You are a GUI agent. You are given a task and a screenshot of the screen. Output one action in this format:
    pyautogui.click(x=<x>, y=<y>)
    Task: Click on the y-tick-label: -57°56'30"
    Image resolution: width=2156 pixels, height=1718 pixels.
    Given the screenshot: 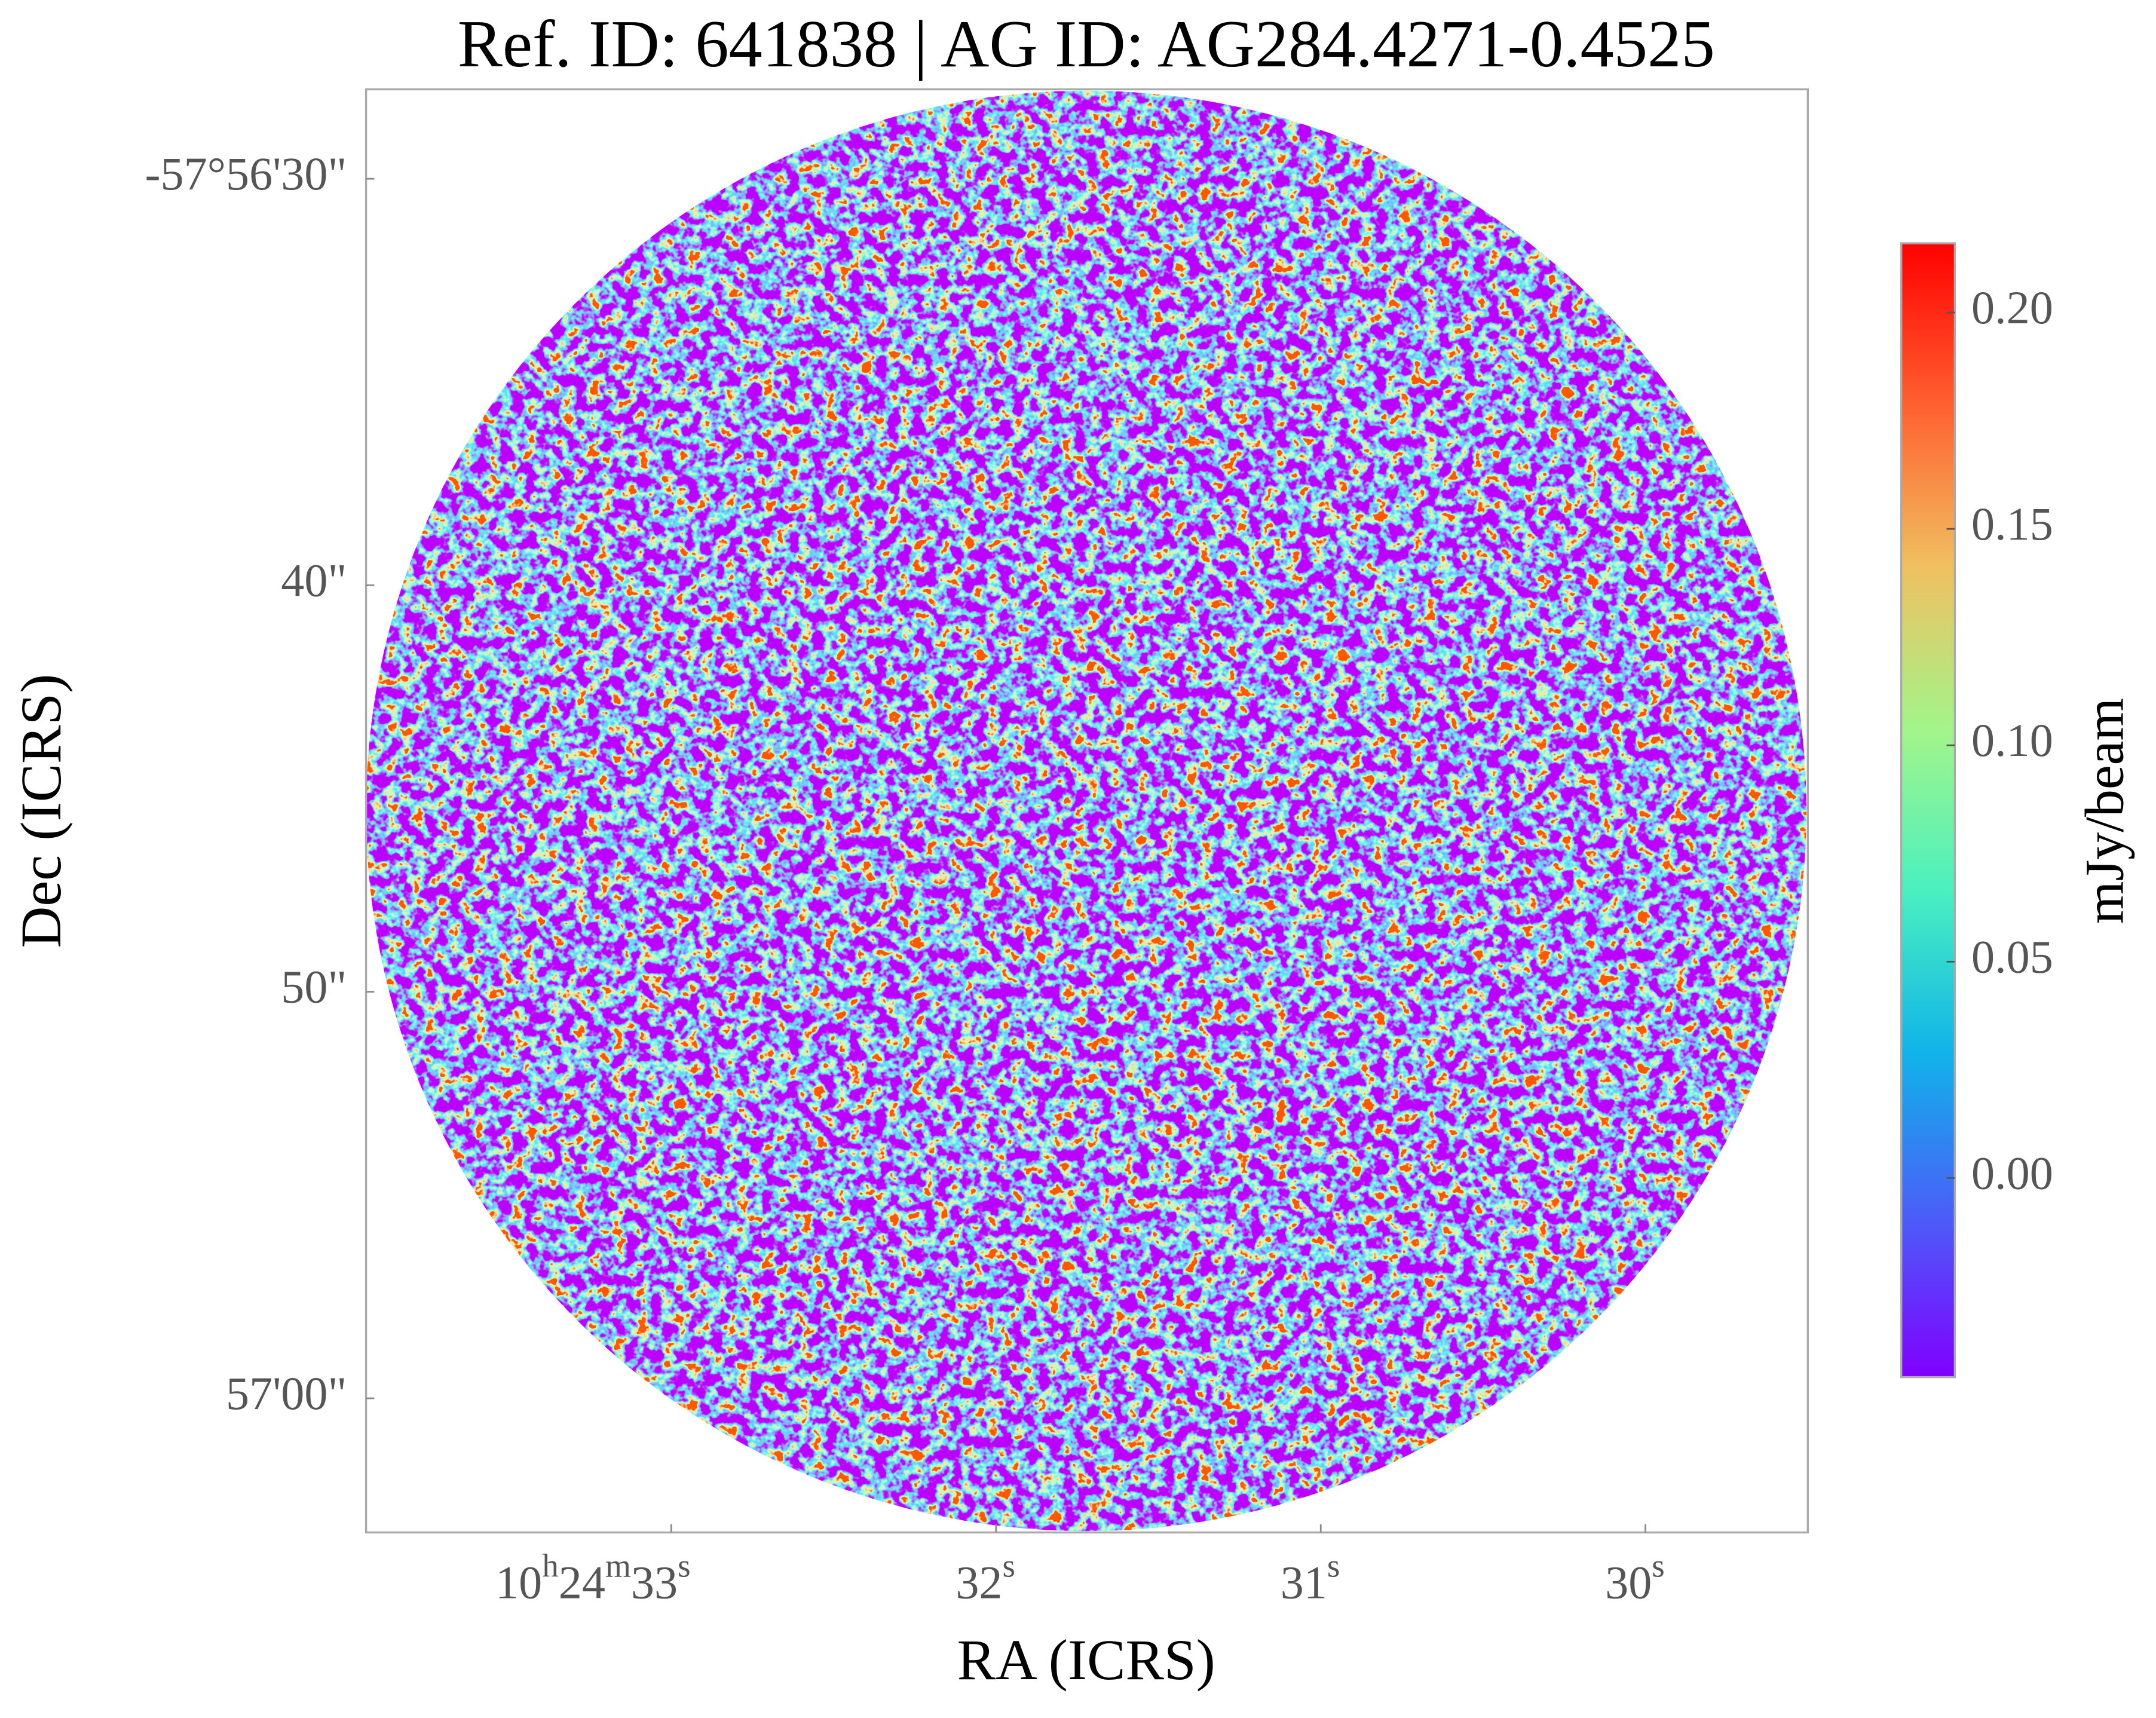 What is the action you would take?
    pyautogui.click(x=246, y=174)
    